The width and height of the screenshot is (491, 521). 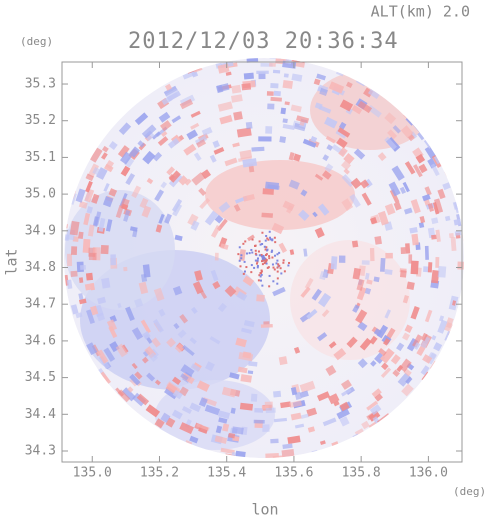 What do you see at coordinates (428, 473) in the screenshot?
I see `x-tick-label: 136.0` at bounding box center [428, 473].